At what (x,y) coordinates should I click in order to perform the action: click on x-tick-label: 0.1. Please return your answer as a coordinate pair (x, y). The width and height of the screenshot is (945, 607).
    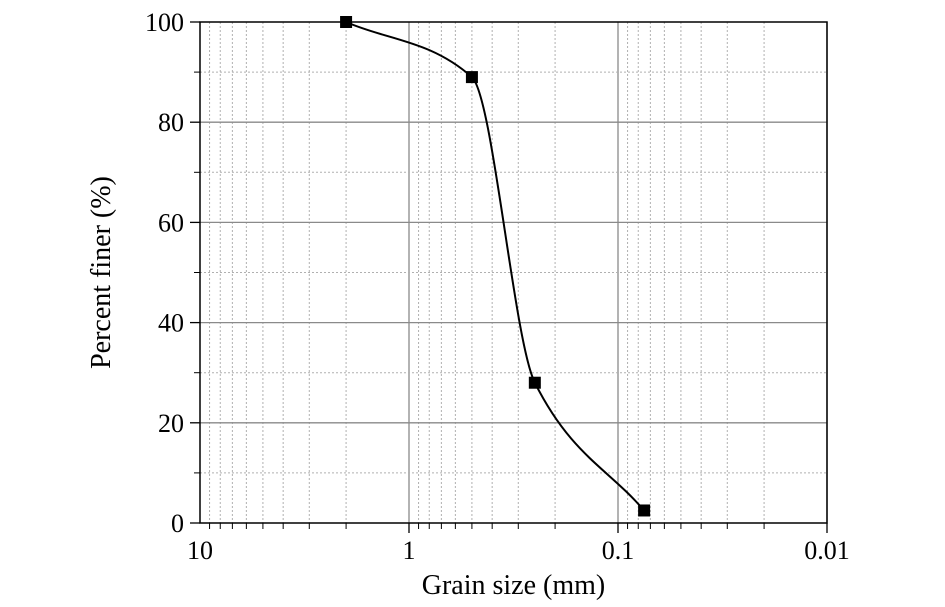
    Looking at the image, I should click on (618, 550).